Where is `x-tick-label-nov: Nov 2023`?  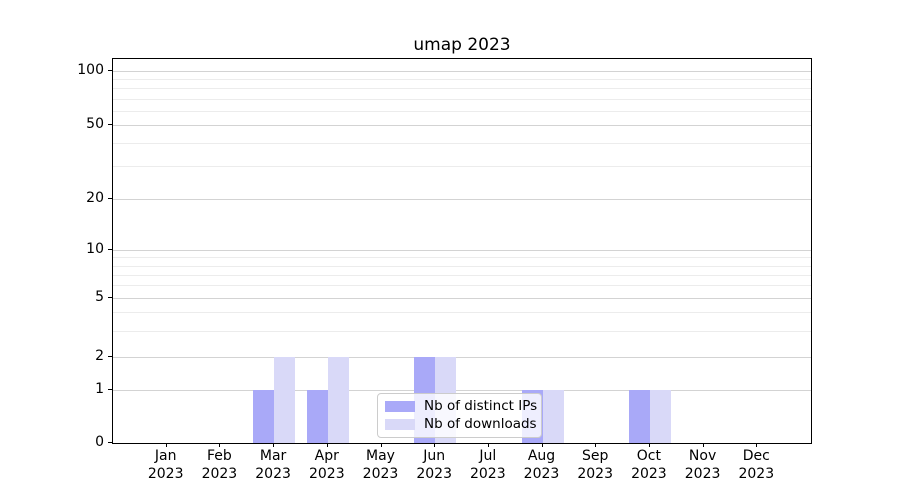 x-tick-label-nov: Nov 2023 is located at coordinates (702, 465).